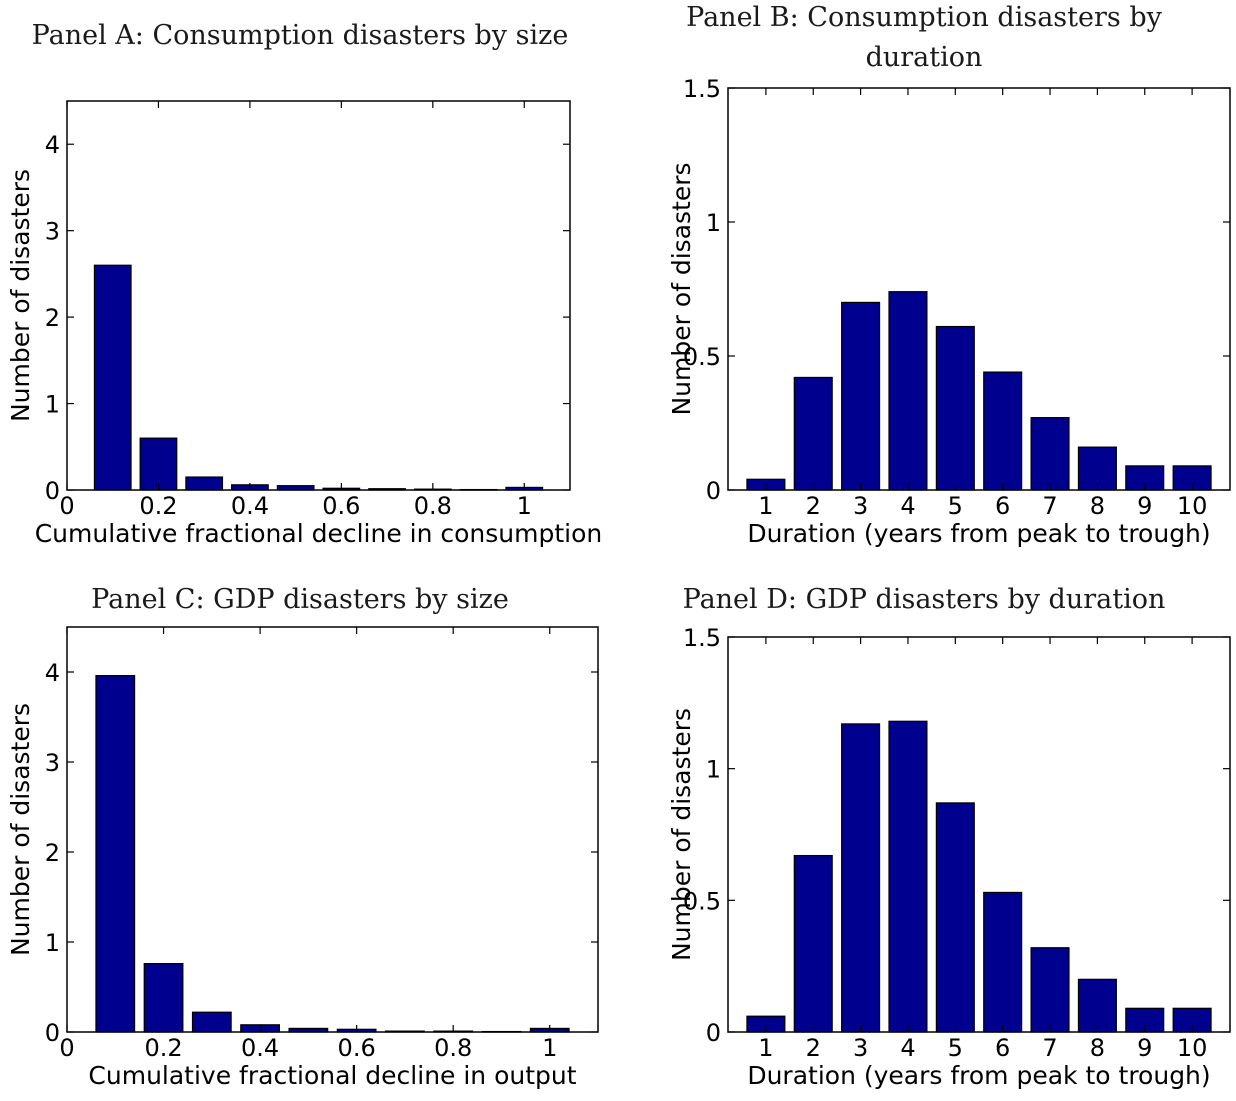 The image size is (1236, 1101). What do you see at coordinates (66, 1048) in the screenshot?
I see `panel-c-x-tick-label: 0` at bounding box center [66, 1048].